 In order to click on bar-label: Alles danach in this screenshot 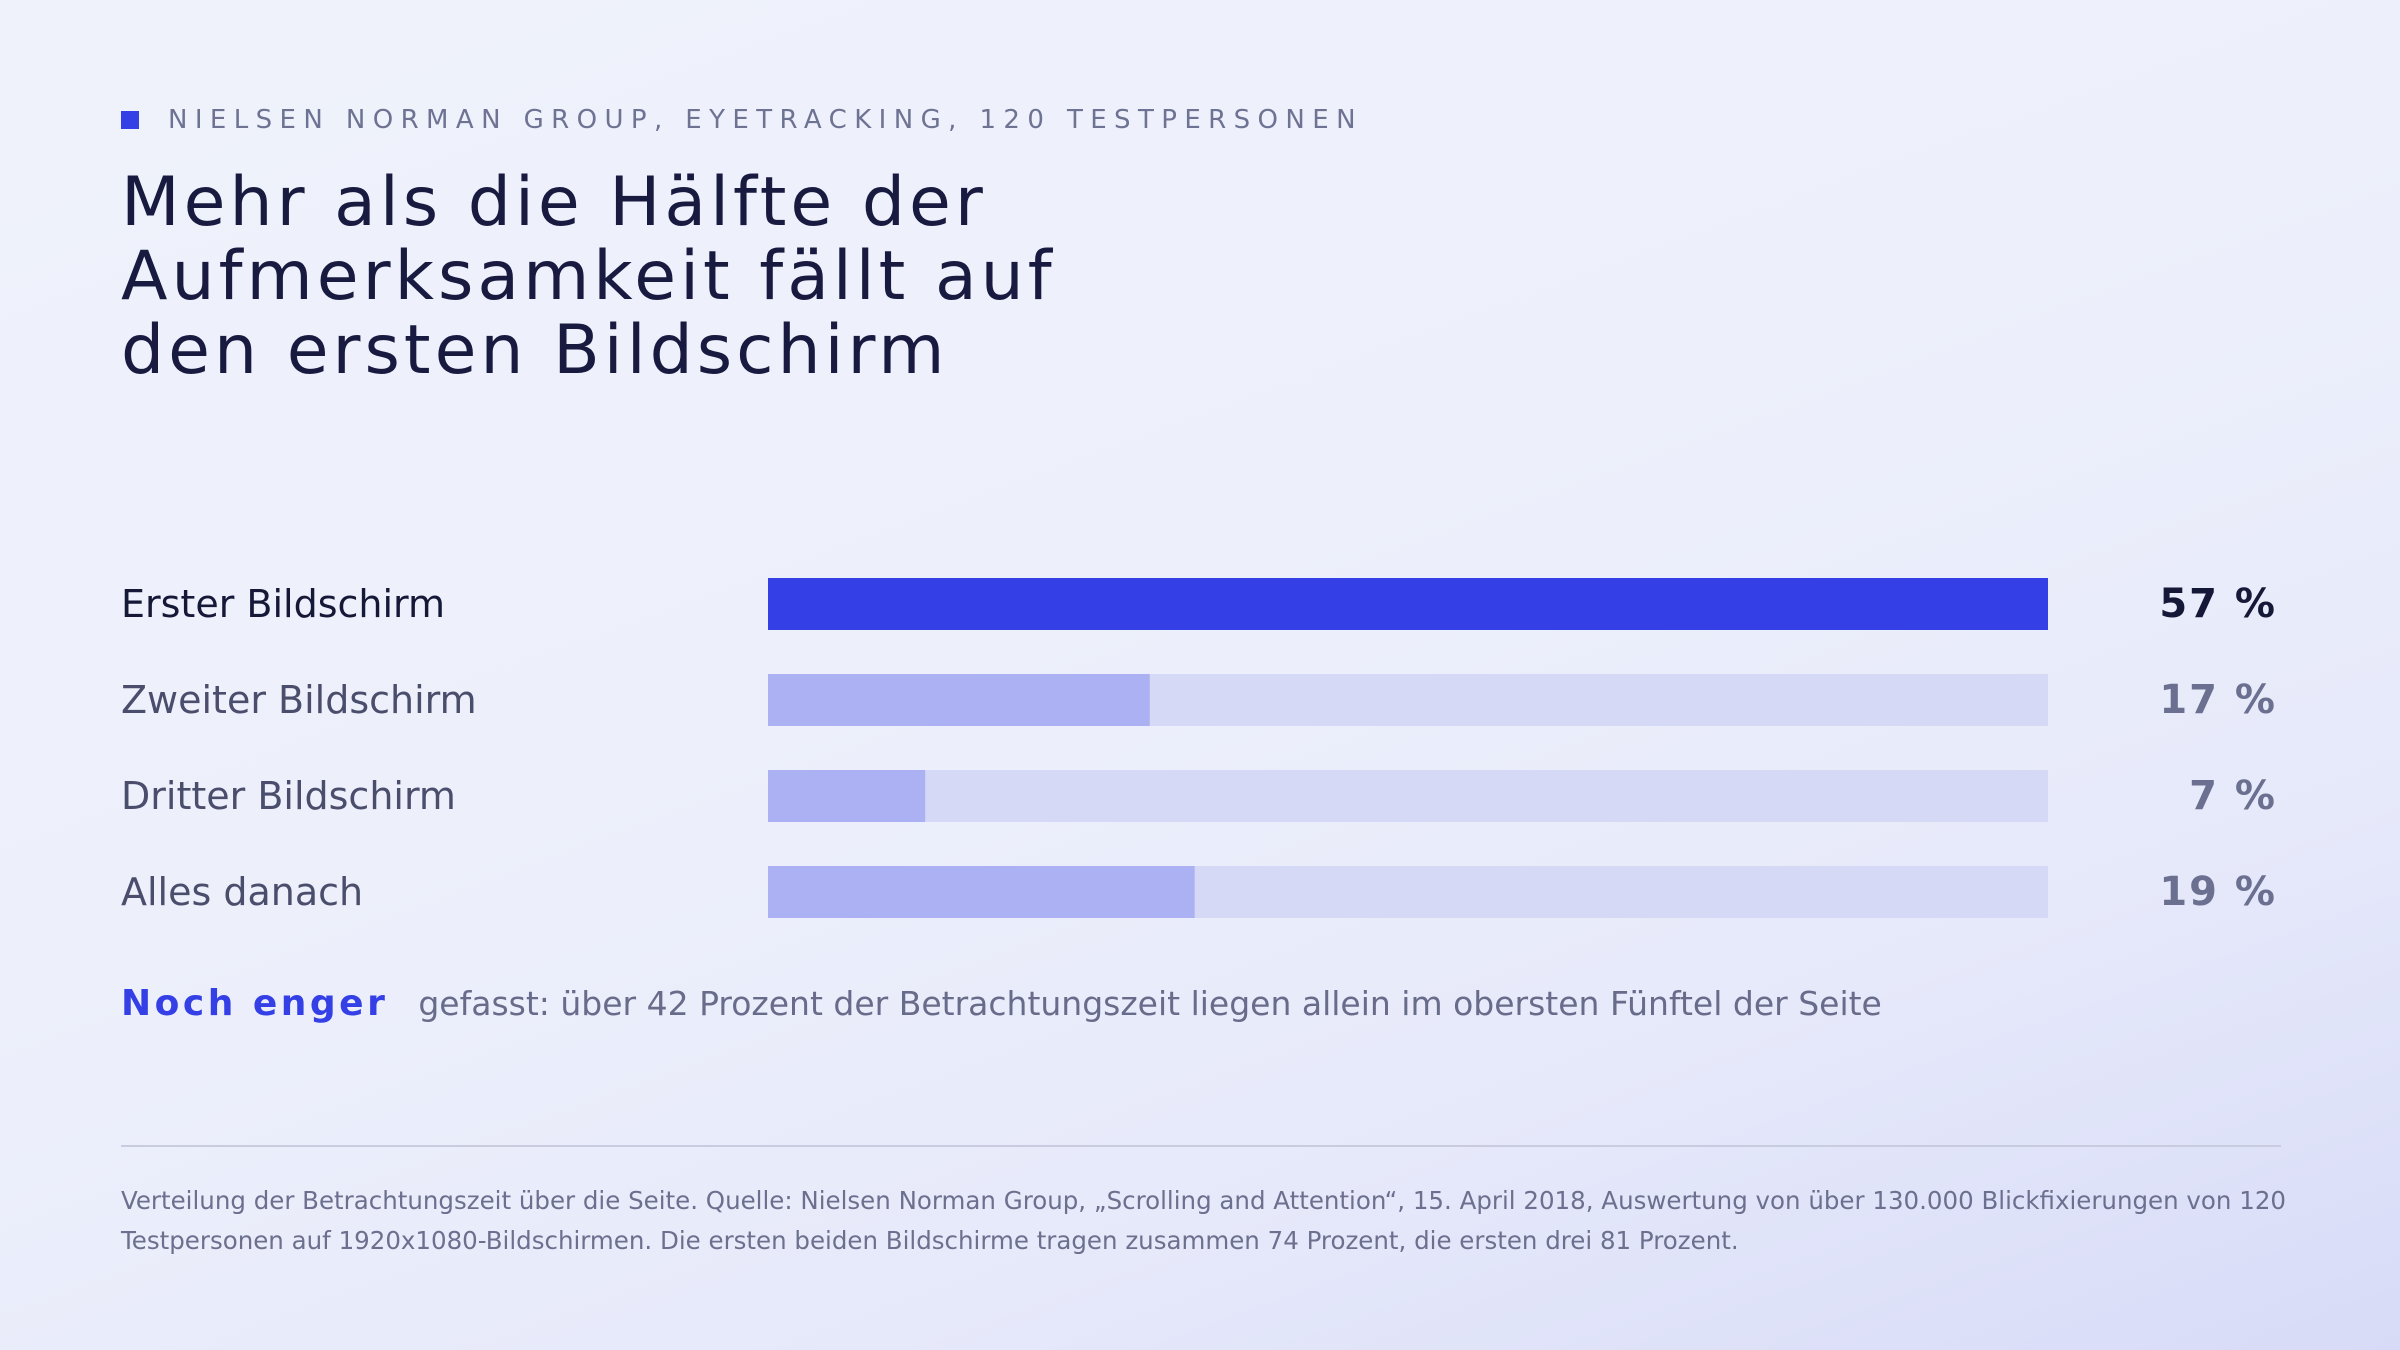, I will do `click(242, 892)`.